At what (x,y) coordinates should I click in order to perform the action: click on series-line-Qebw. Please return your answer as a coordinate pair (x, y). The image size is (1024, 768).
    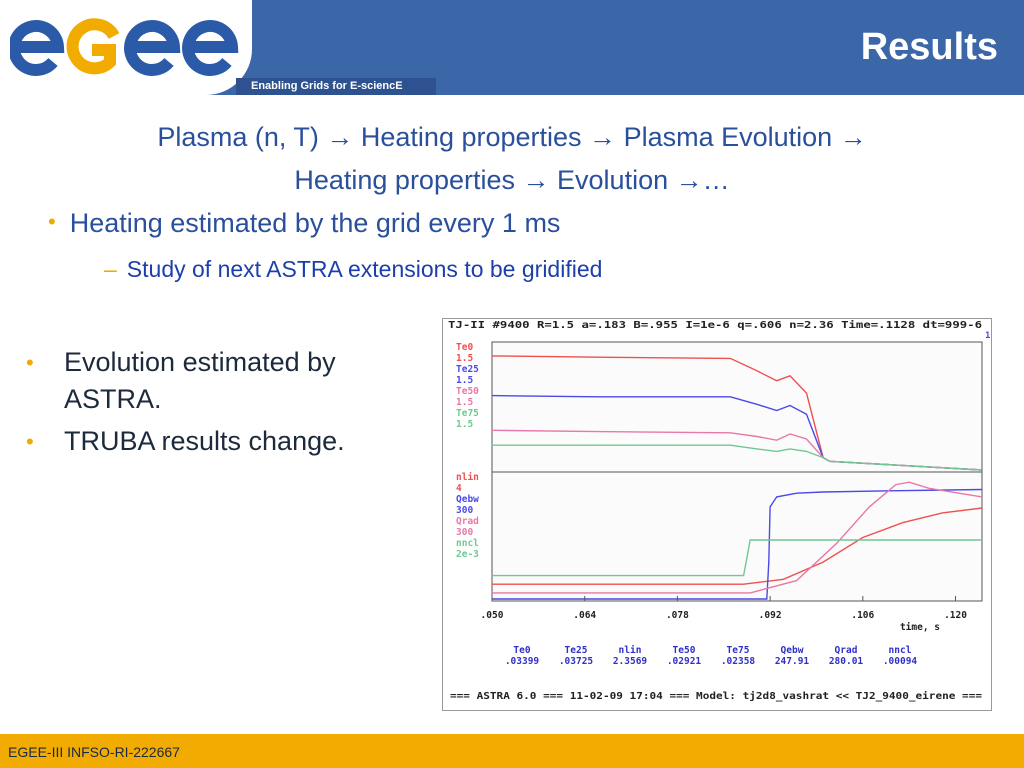
    Looking at the image, I should click on (737, 544).